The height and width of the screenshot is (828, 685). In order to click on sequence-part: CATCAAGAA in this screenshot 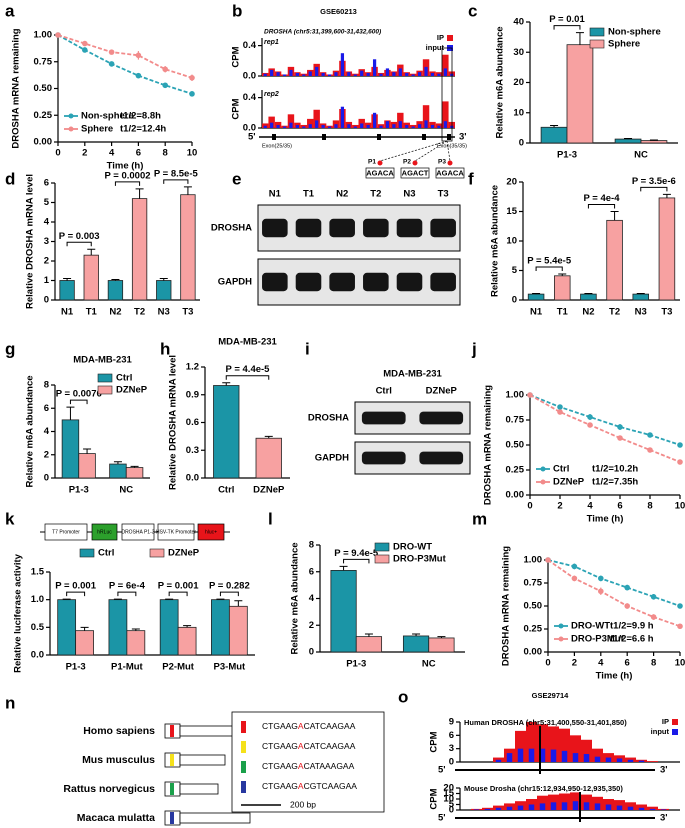, I will do `click(330, 746)`.